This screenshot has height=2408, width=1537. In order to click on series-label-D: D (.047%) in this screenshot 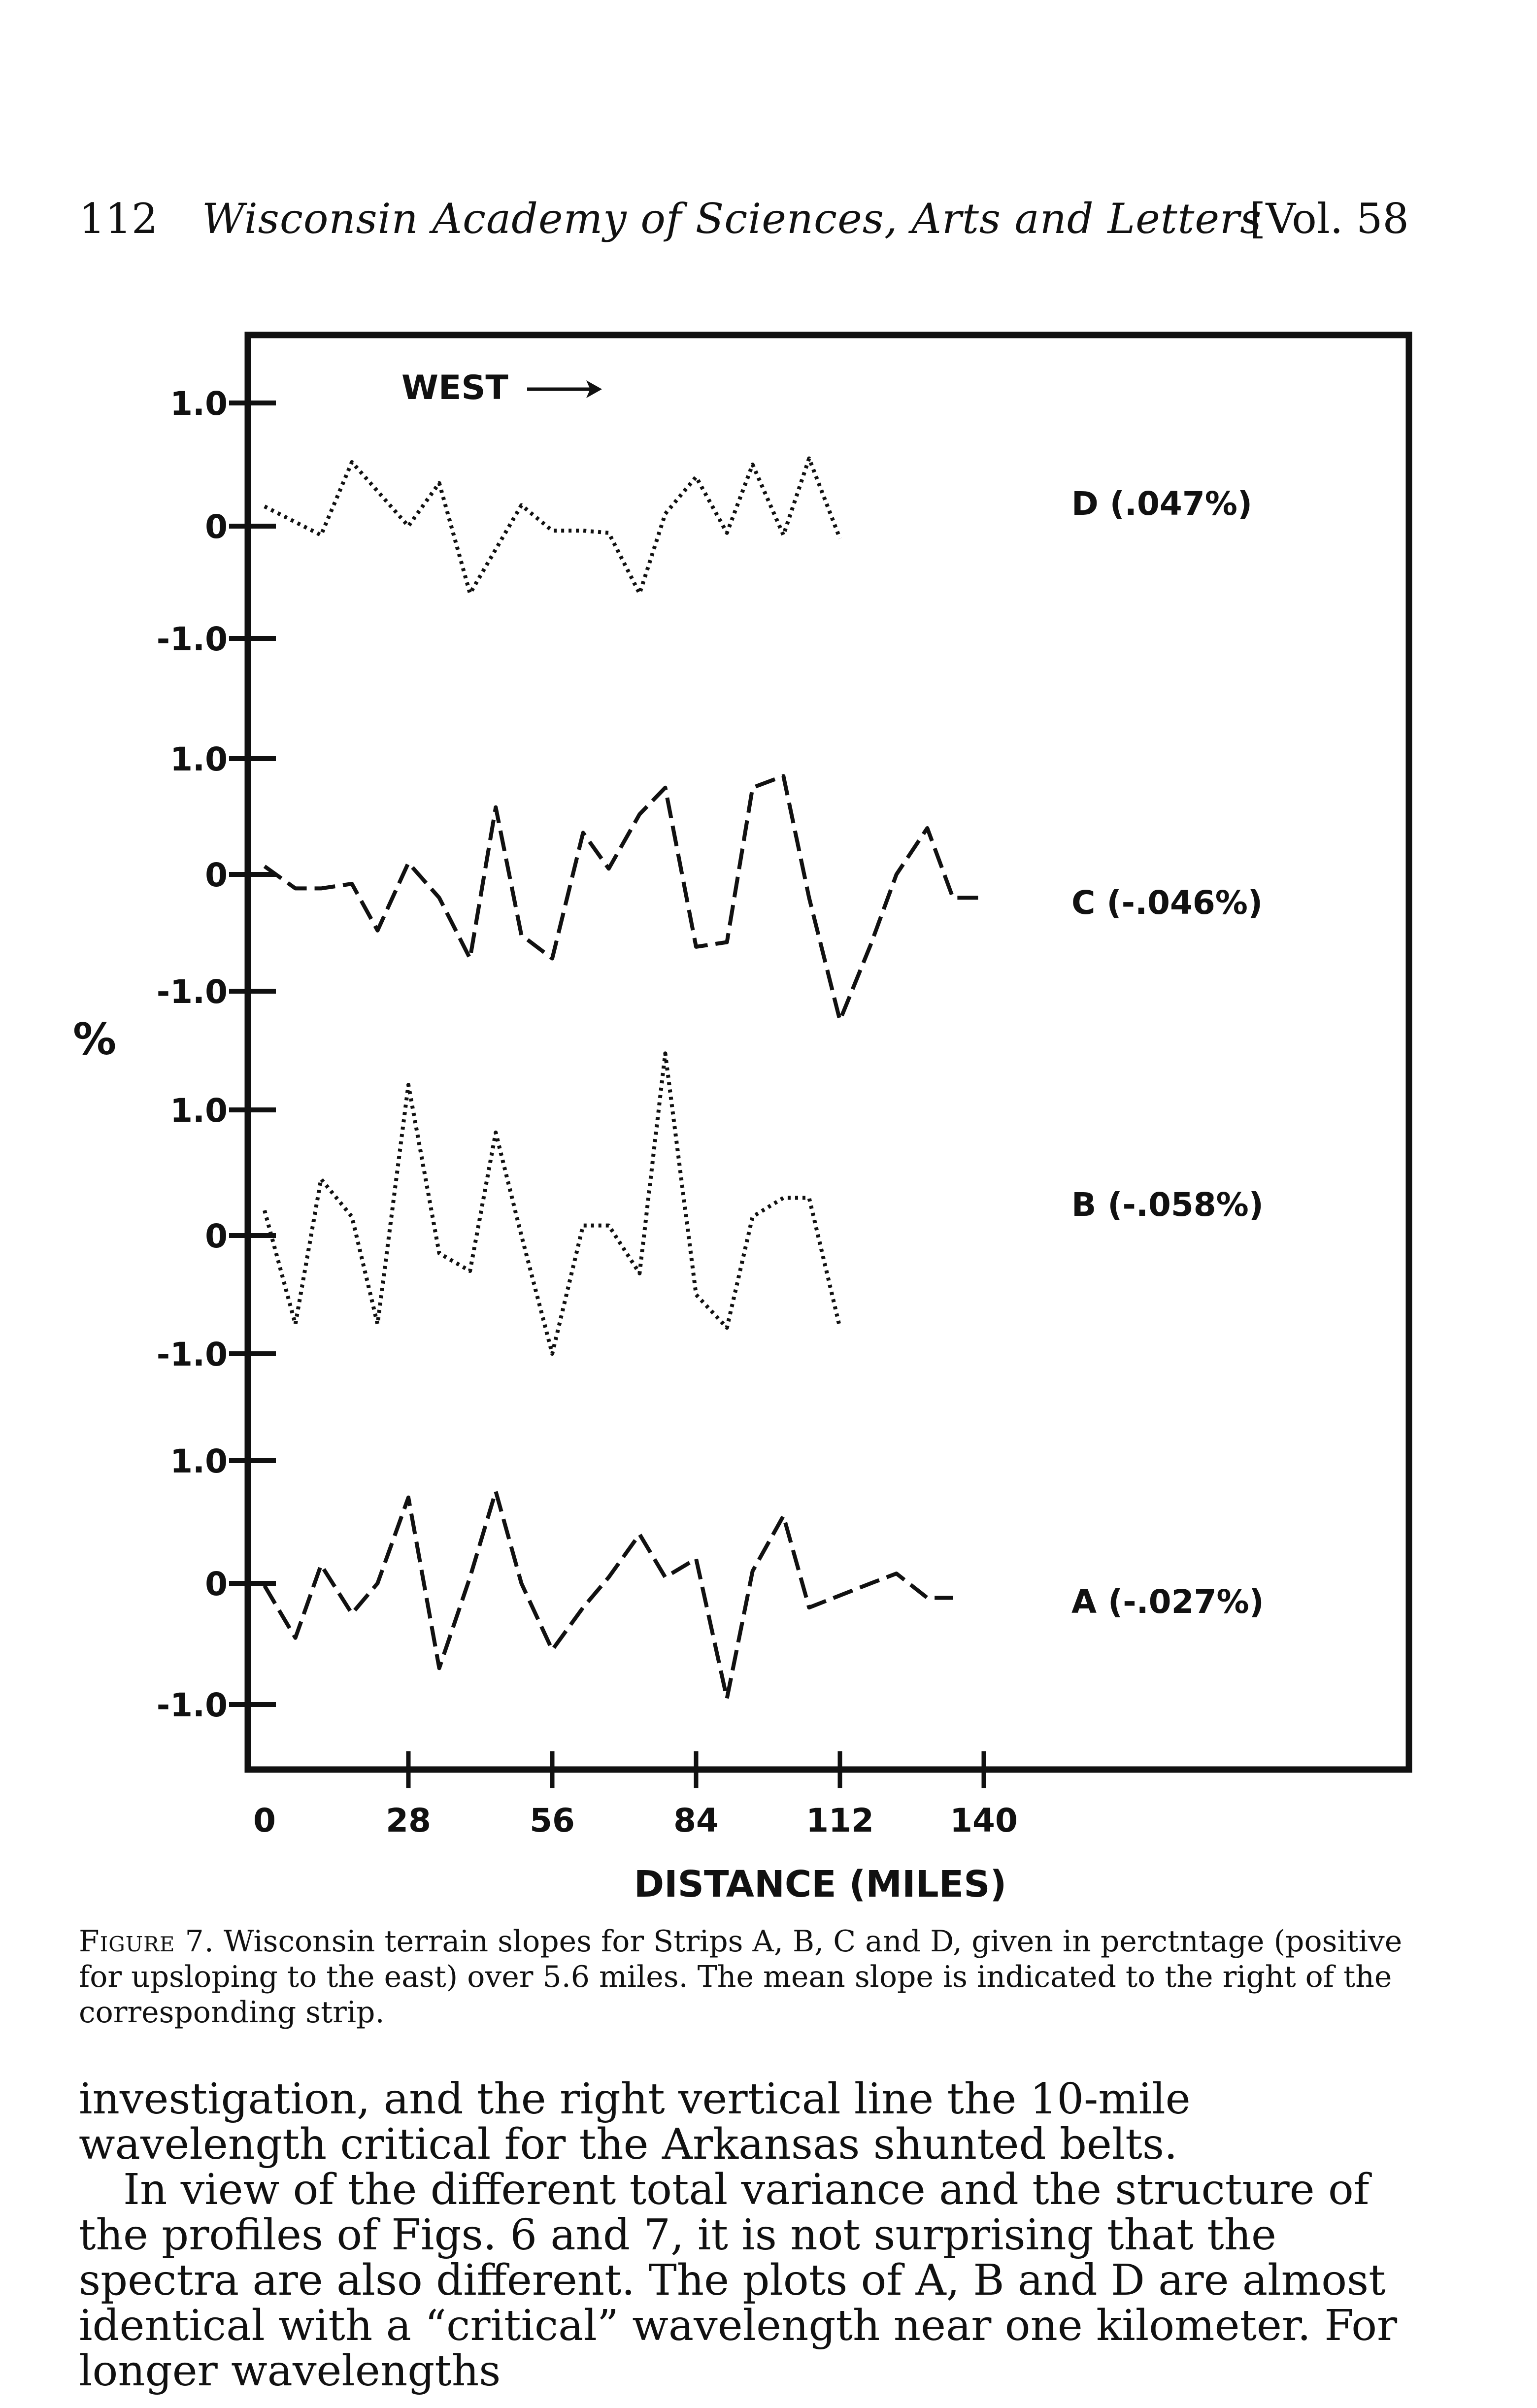, I will do `click(1162, 504)`.